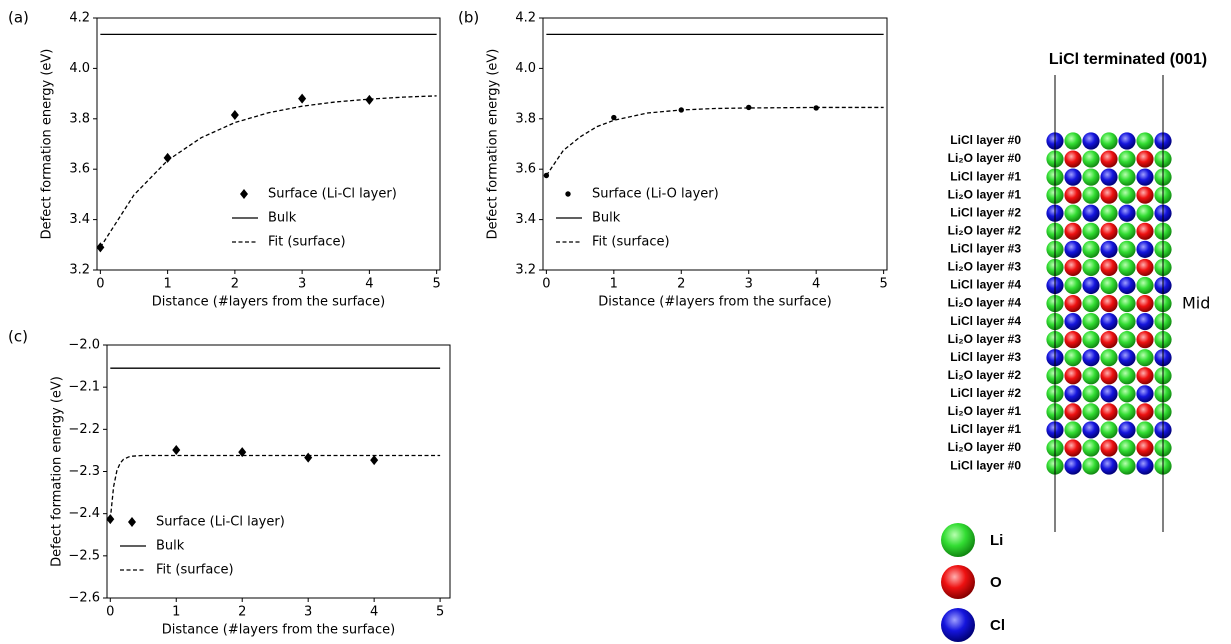 Image resolution: width=1231 pixels, height=644 pixels. What do you see at coordinates (985, 140) in the screenshot?
I see `layer-label: LiCl layer #0` at bounding box center [985, 140].